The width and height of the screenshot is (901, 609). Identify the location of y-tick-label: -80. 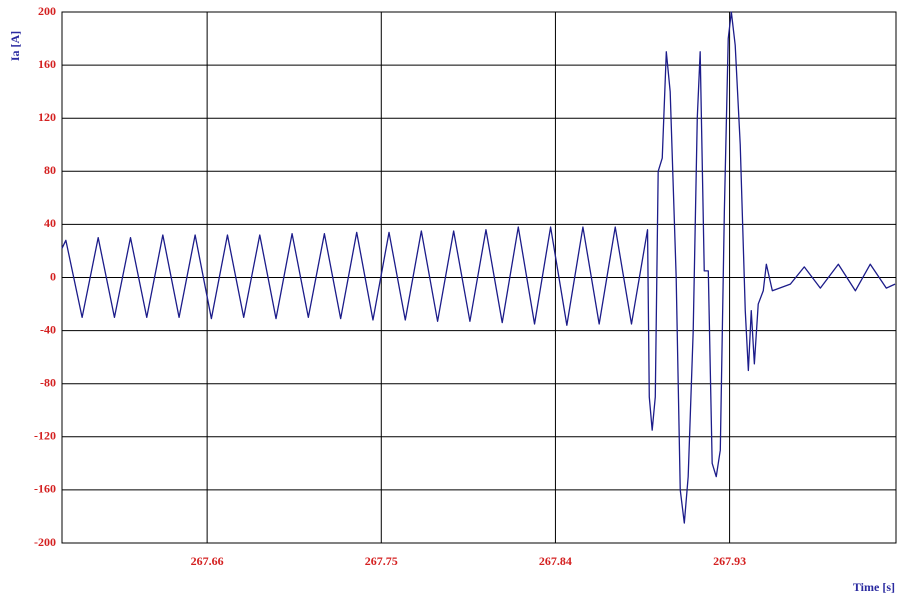
(48, 382).